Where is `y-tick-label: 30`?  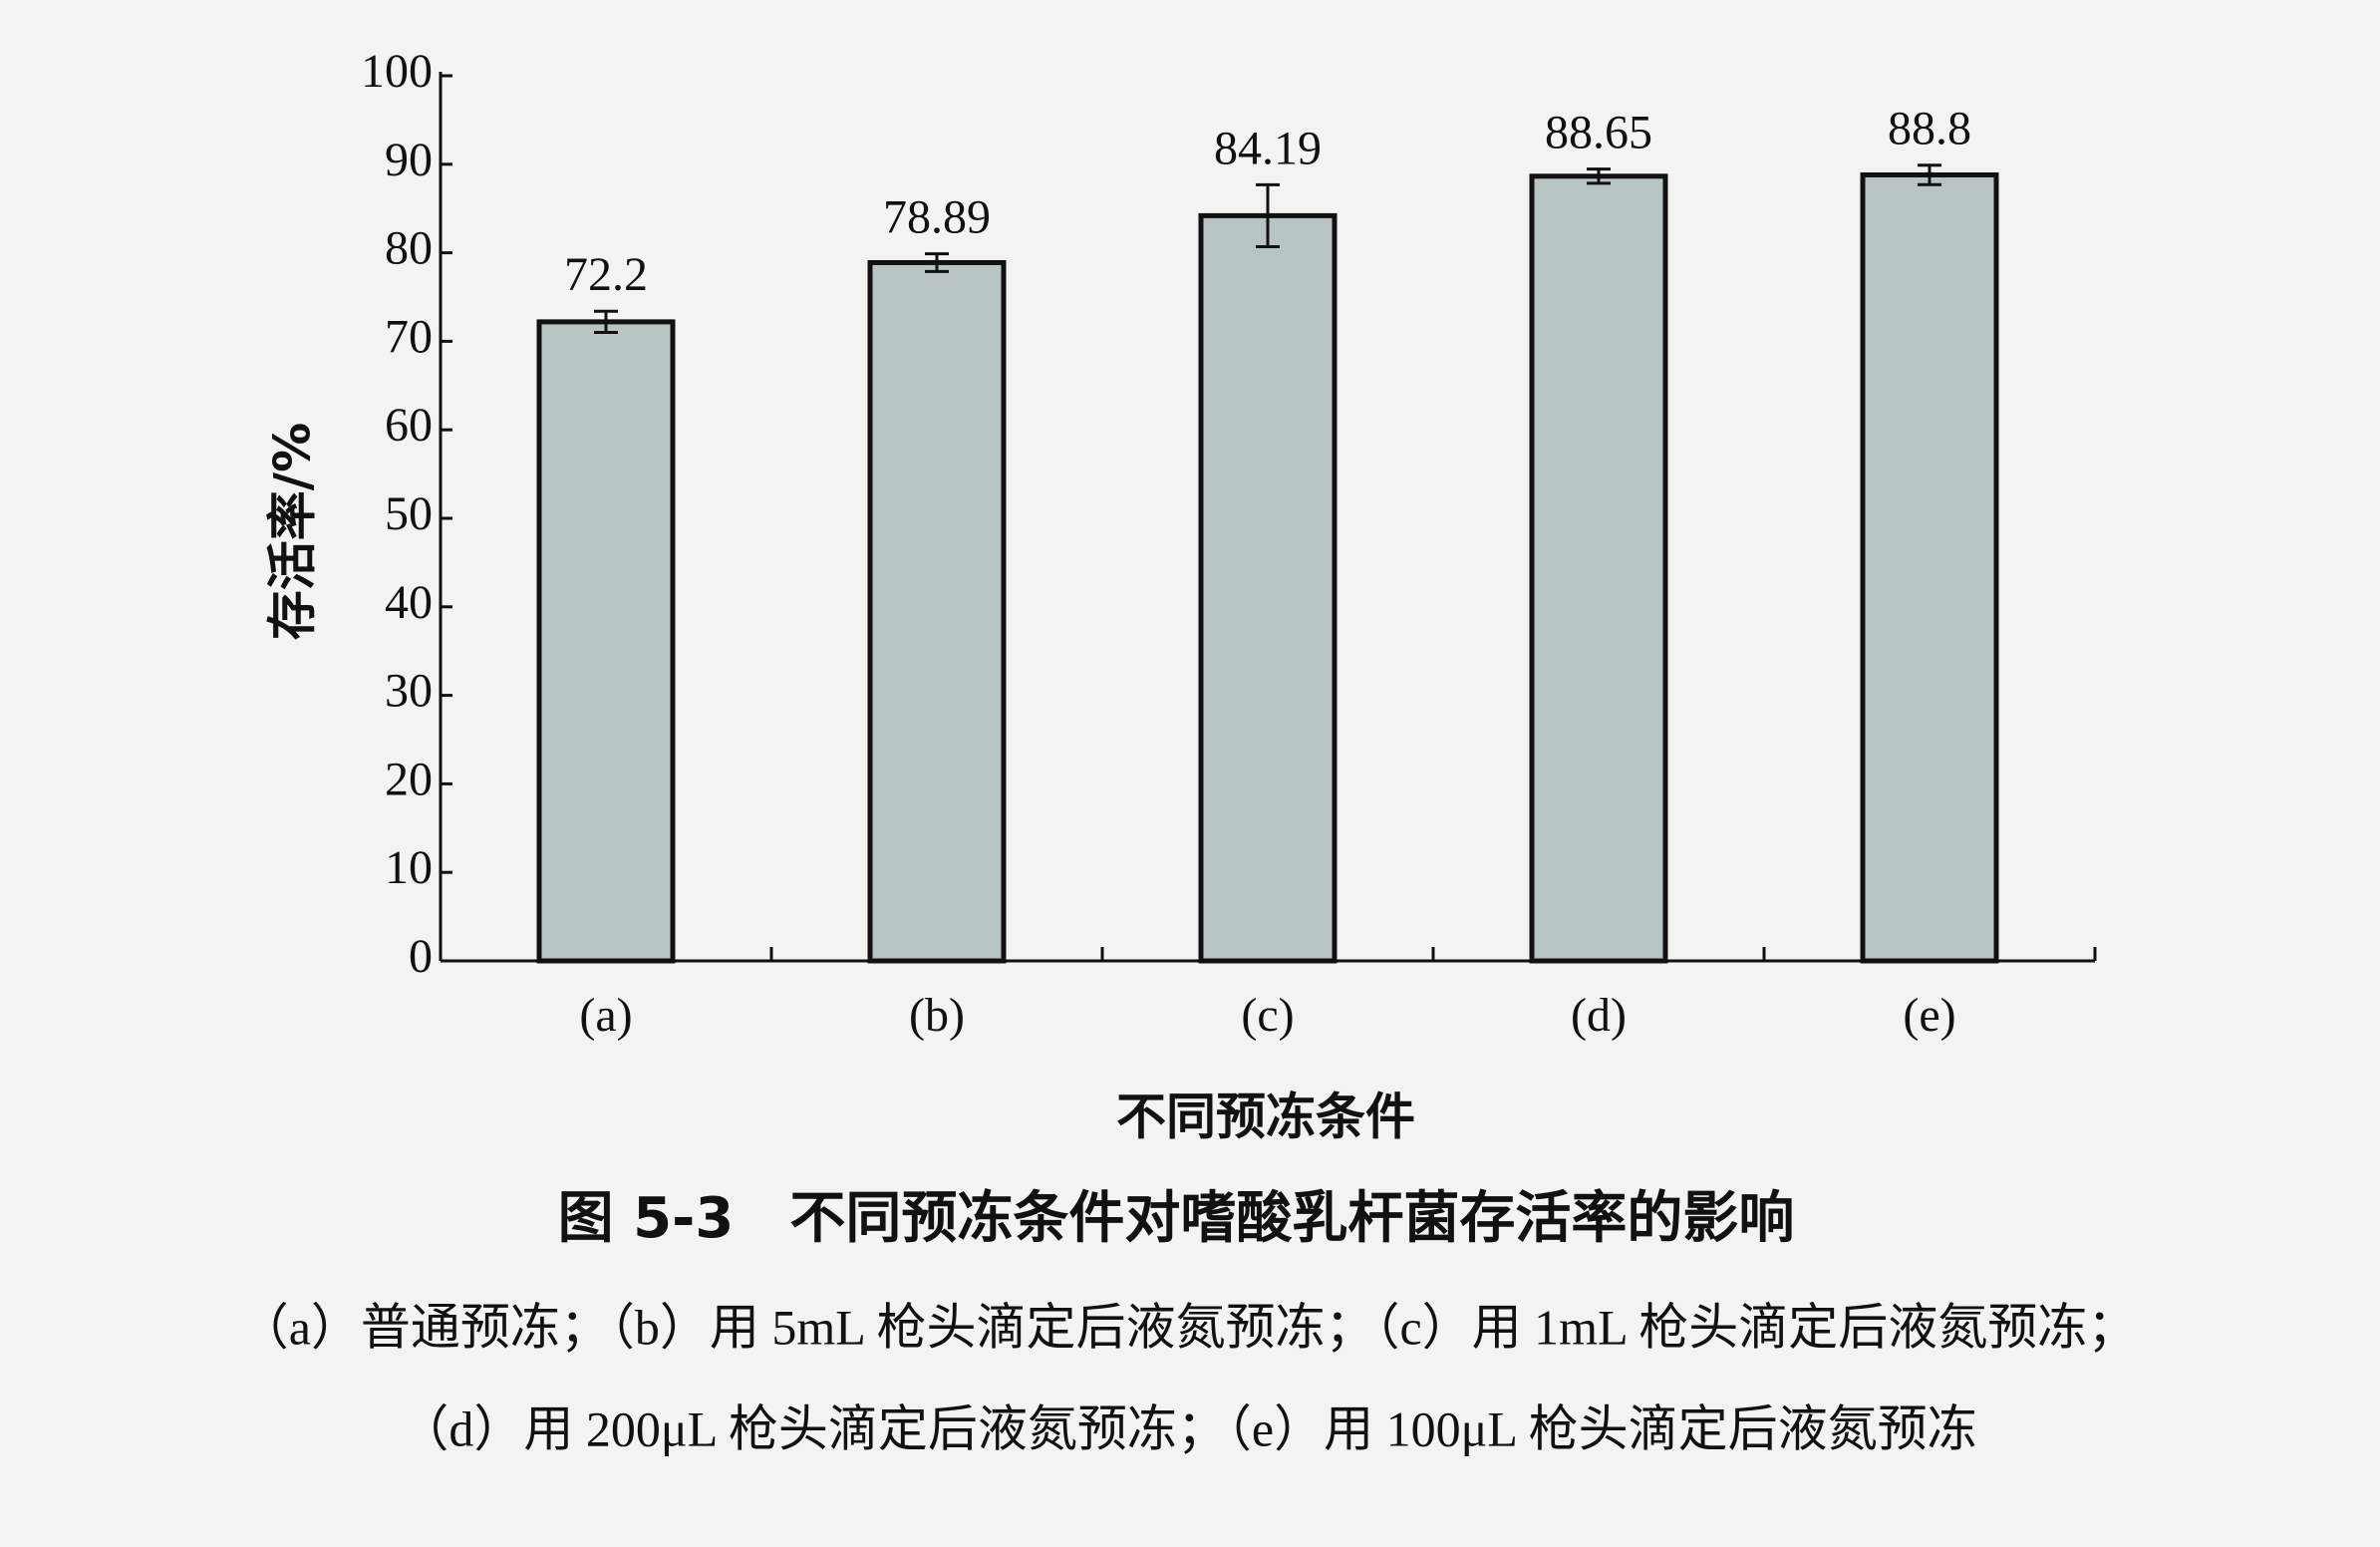
y-tick-label: 30 is located at coordinates (409, 691).